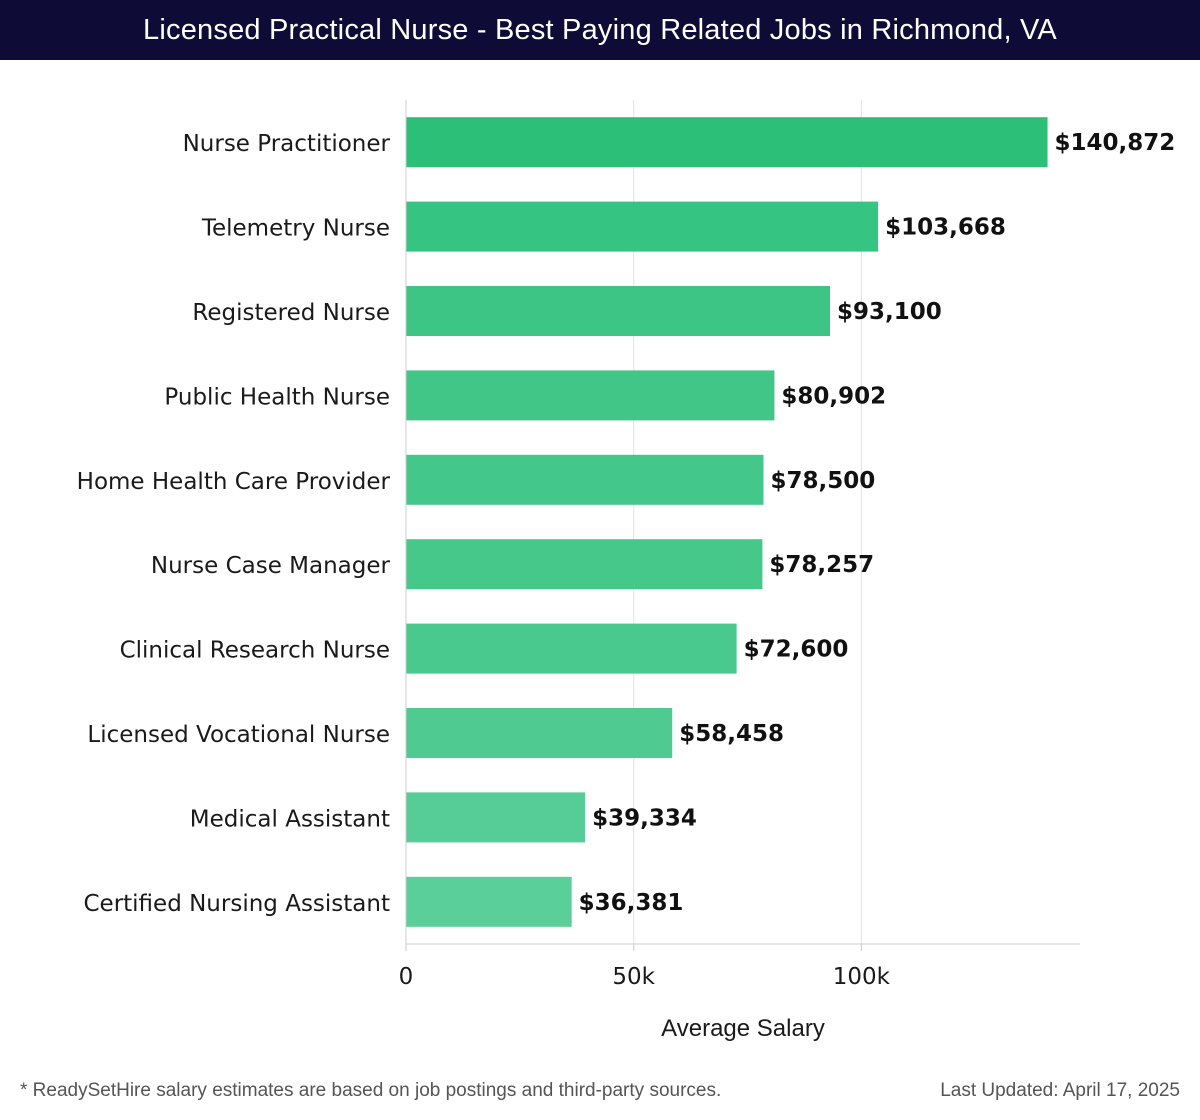  What do you see at coordinates (822, 481) in the screenshot?
I see `value-label: $78,500` at bounding box center [822, 481].